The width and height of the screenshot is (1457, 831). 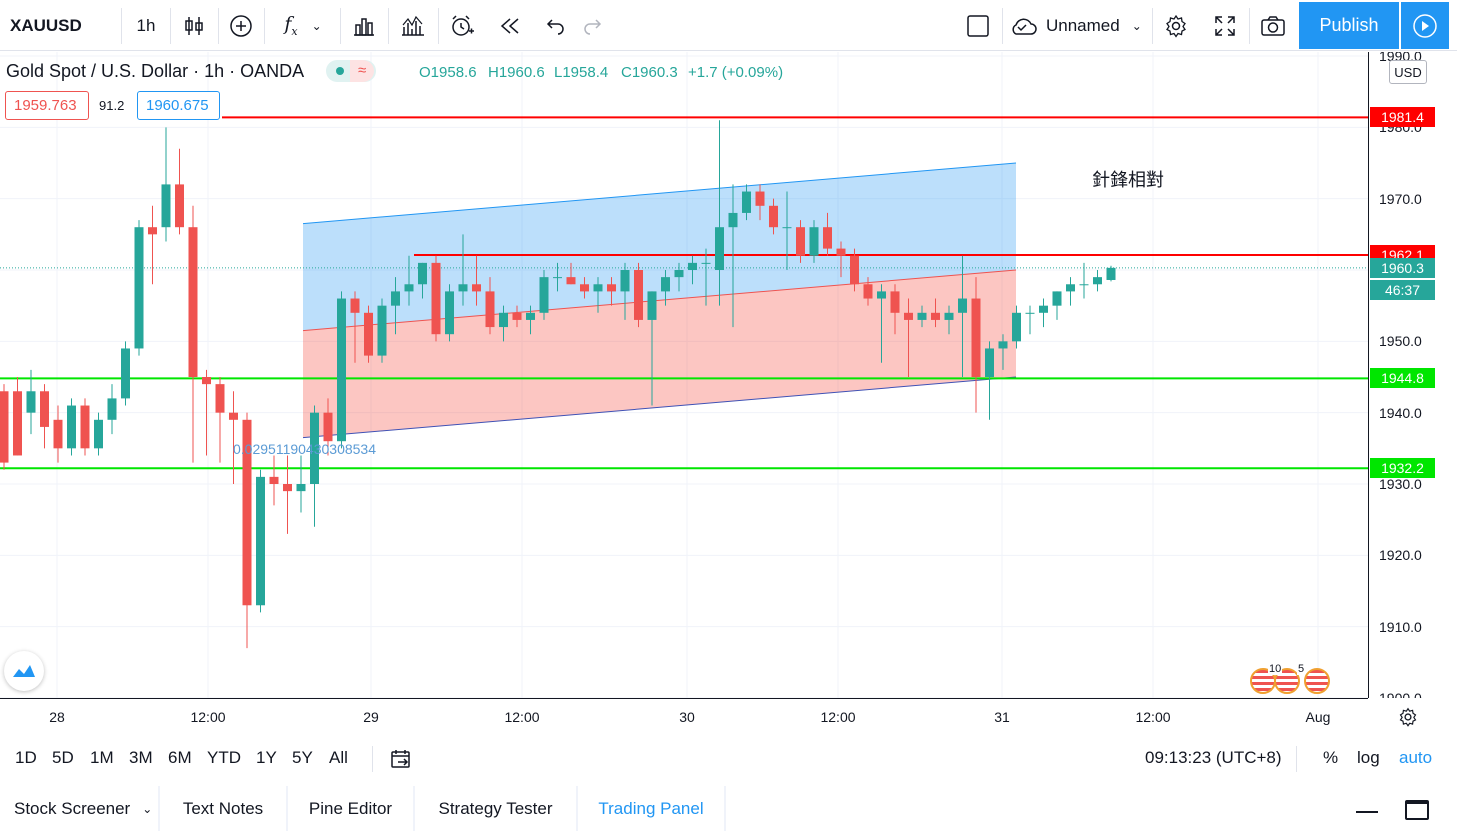 What do you see at coordinates (241, 25) in the screenshot?
I see `compare-button` at bounding box center [241, 25].